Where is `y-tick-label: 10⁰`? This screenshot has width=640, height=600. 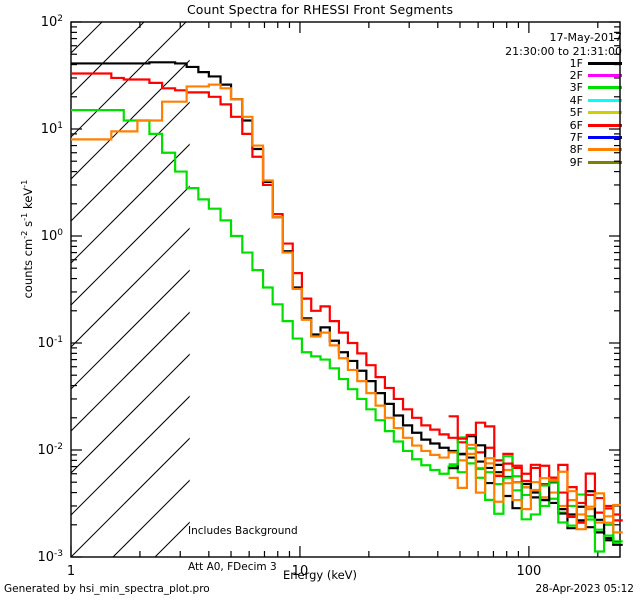 y-tick-label: 10⁰ is located at coordinates (52, 236).